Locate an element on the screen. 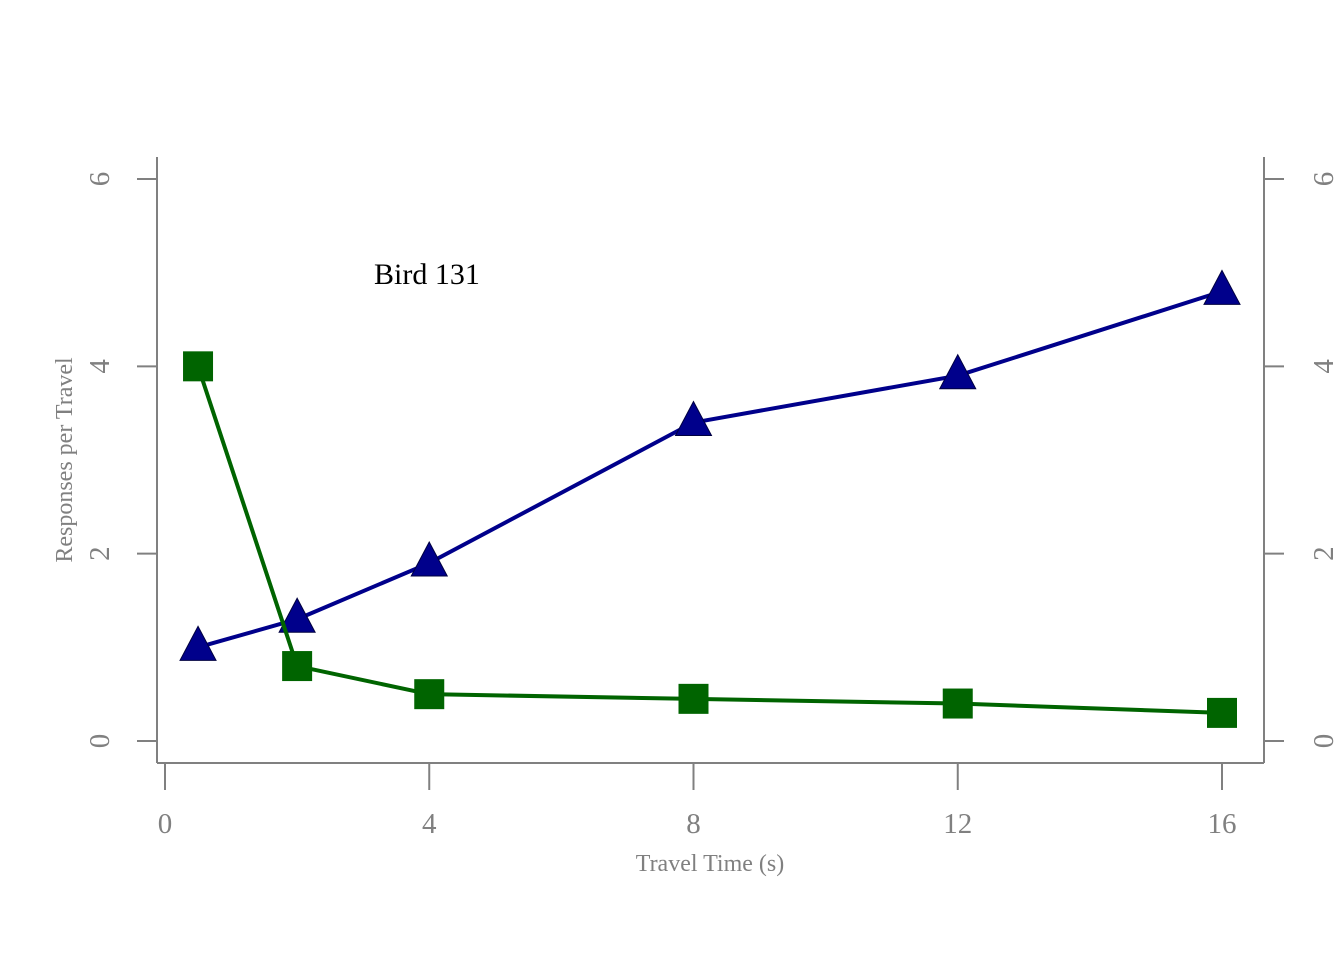 This screenshot has width=1344, height=960. y-tick-label-left: 4 is located at coordinates (100, 366).